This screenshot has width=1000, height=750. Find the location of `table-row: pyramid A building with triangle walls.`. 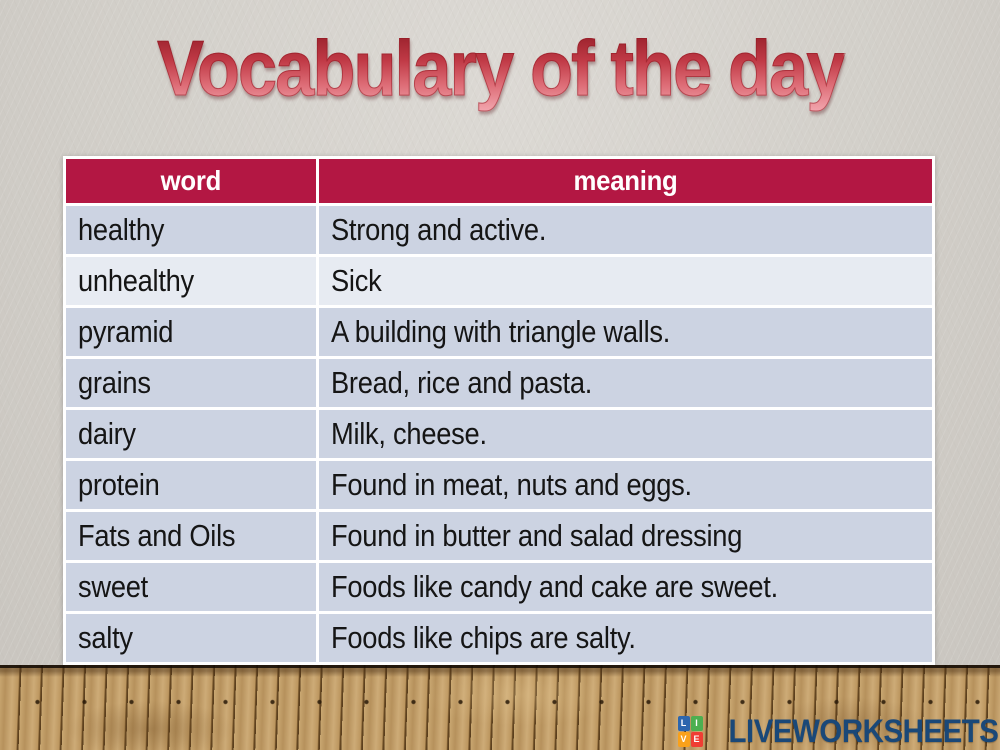

table-row: pyramid A building with triangle walls. is located at coordinates (499, 332).